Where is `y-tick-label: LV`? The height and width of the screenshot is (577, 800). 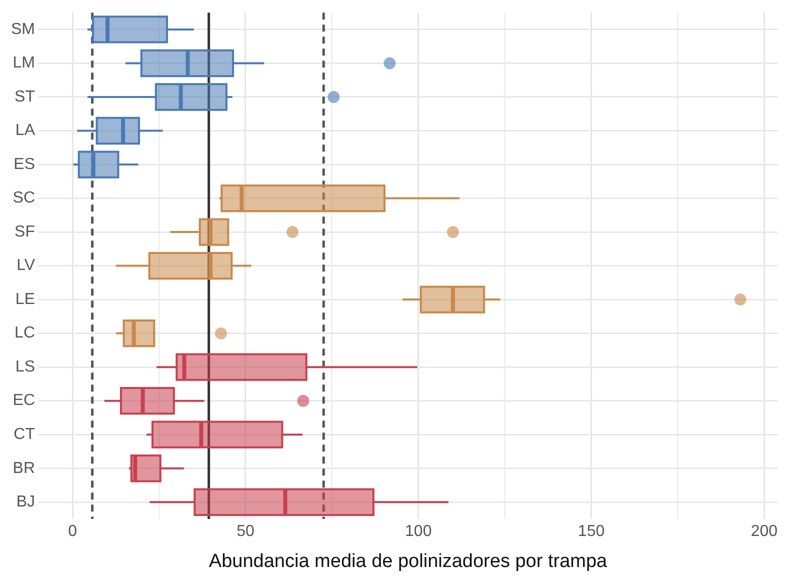 y-tick-label: LV is located at coordinates (26, 265).